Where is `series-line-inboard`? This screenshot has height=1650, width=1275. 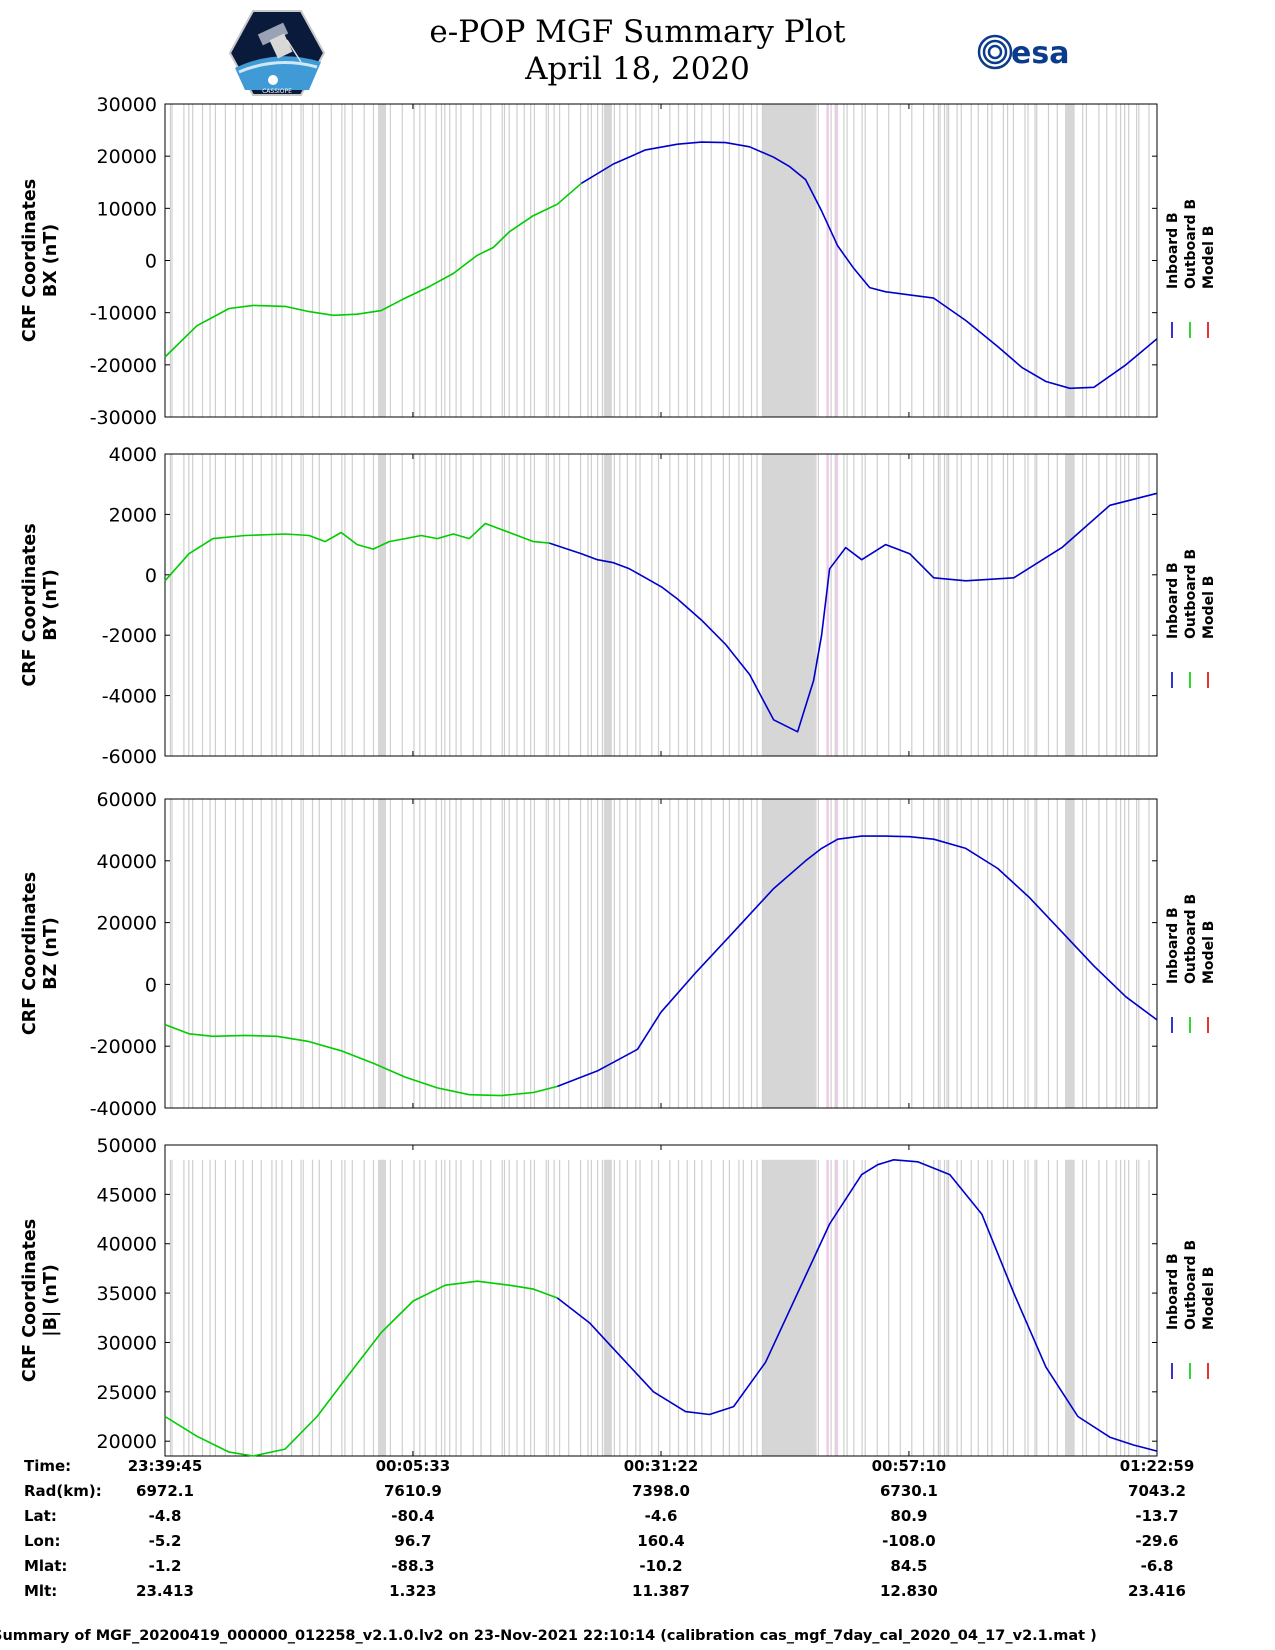 series-line-inboard is located at coordinates (853, 612).